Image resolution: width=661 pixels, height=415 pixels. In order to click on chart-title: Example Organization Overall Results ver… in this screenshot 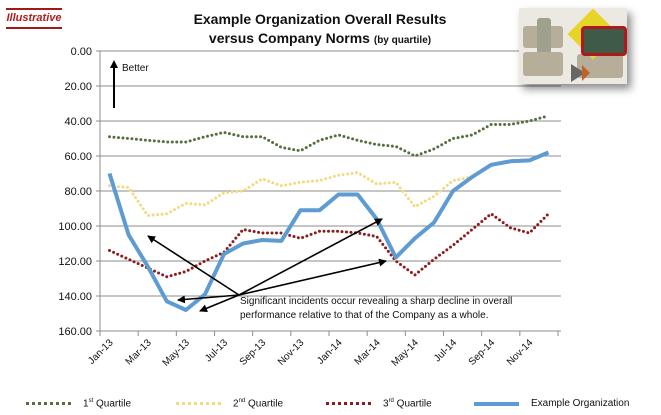, I will do `click(320, 30)`.